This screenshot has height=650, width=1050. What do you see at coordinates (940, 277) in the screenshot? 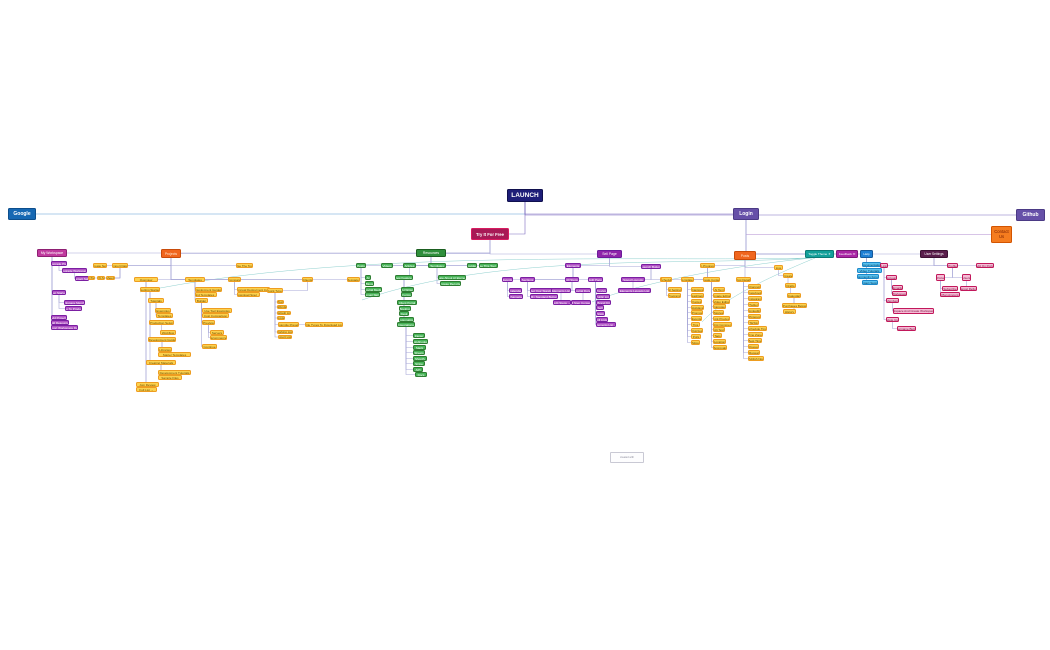
I see `node-y1: Portal` at bounding box center [940, 277].